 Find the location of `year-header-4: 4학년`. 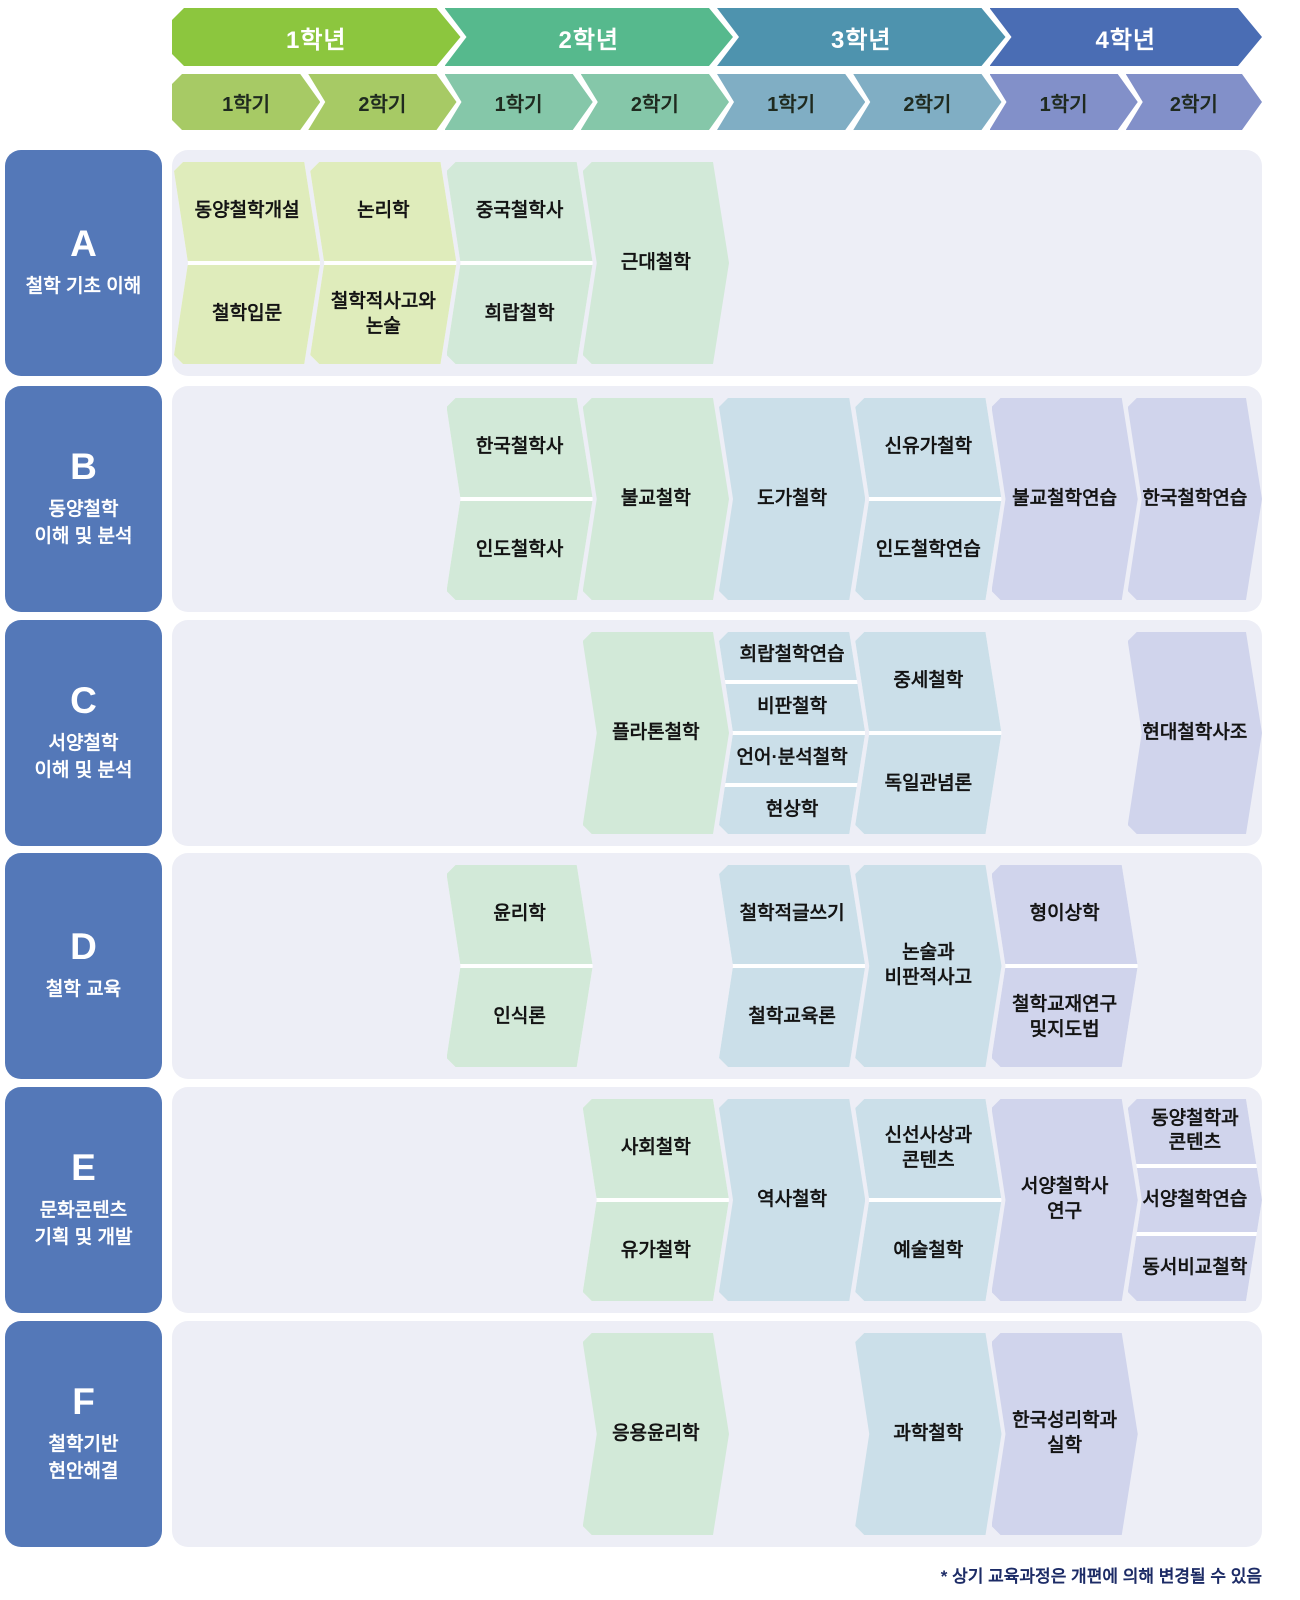

year-header-4: 4학년 is located at coordinates (1126, 37).